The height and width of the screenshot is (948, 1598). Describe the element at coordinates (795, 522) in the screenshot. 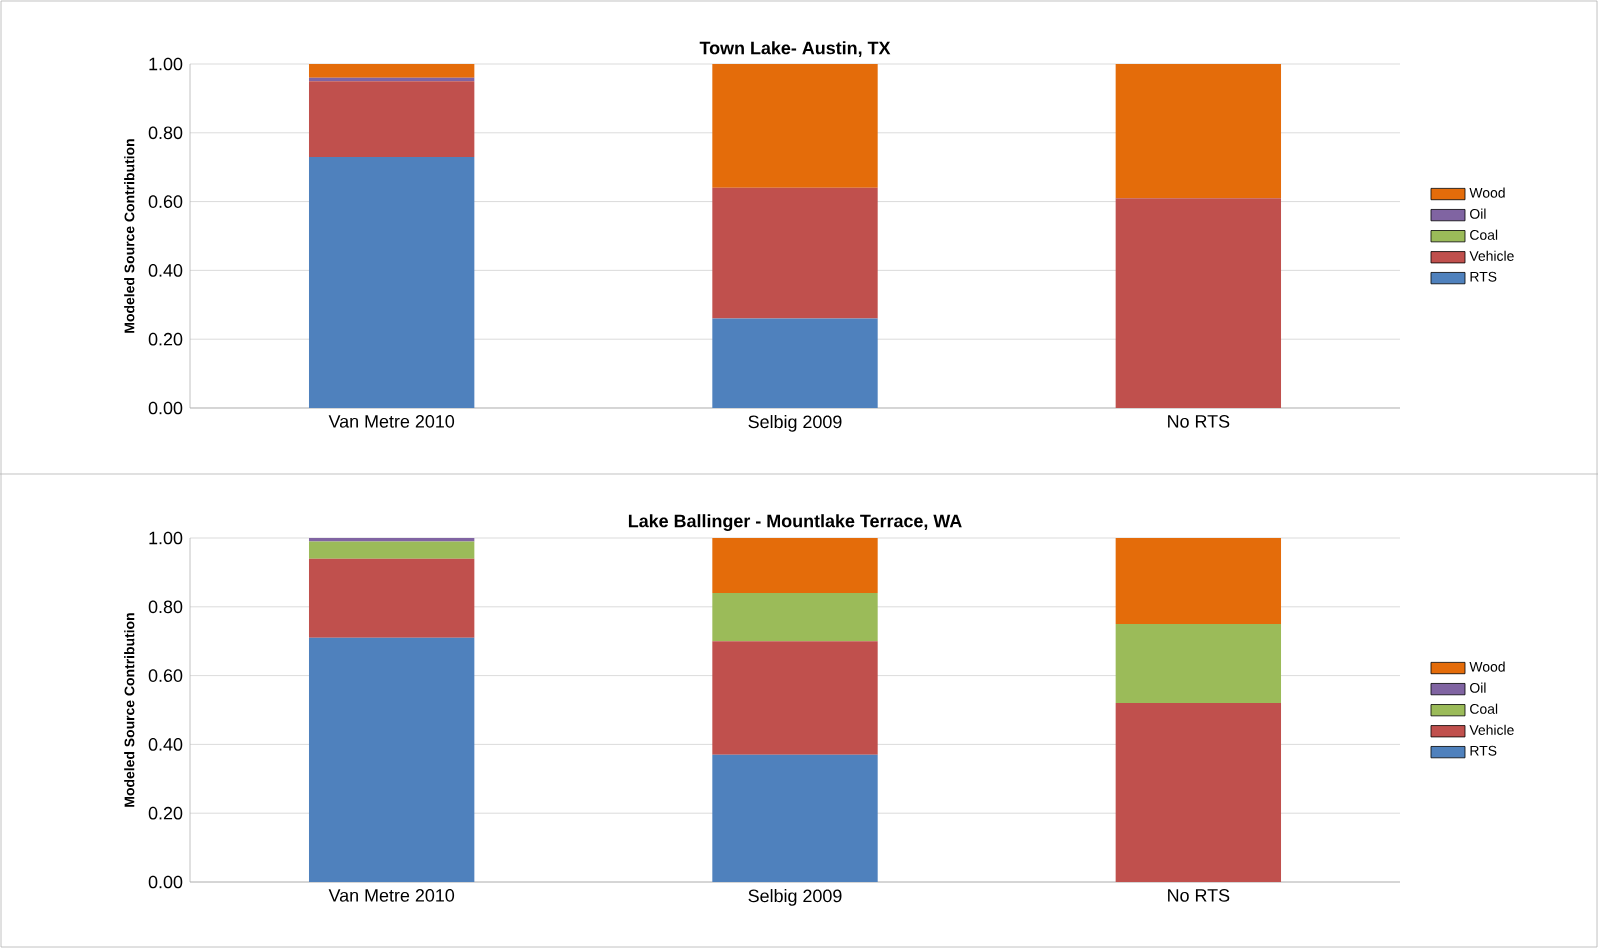

I see `chart-title: Lake Ballinger - Mountlake Terrace, WA` at that location.